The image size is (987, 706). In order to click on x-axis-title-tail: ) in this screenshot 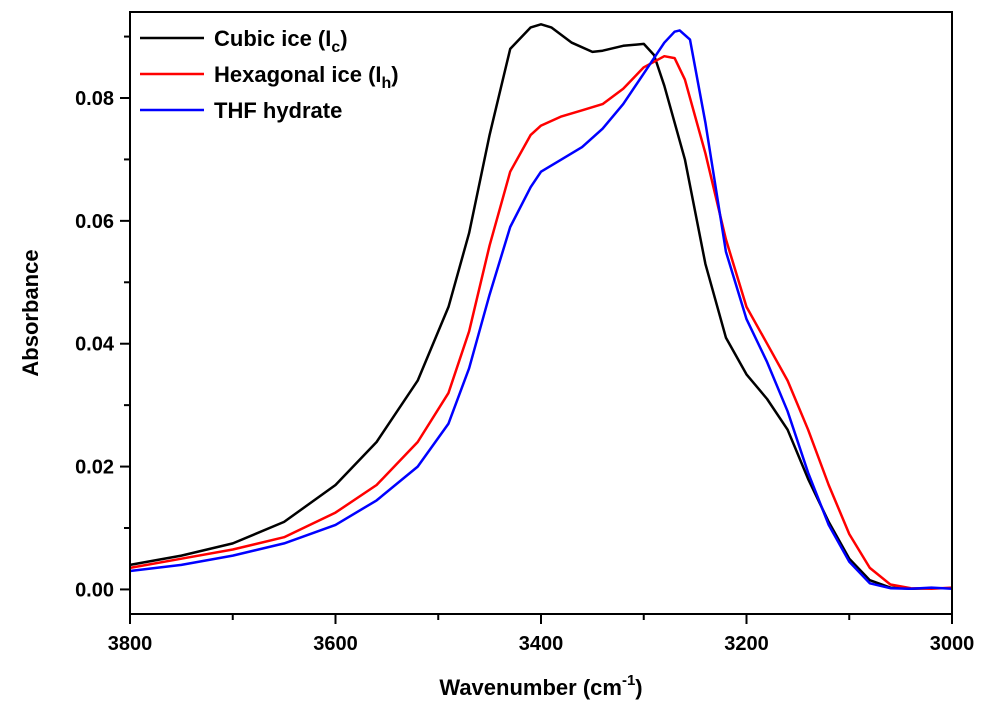, I will do `click(638, 687)`.